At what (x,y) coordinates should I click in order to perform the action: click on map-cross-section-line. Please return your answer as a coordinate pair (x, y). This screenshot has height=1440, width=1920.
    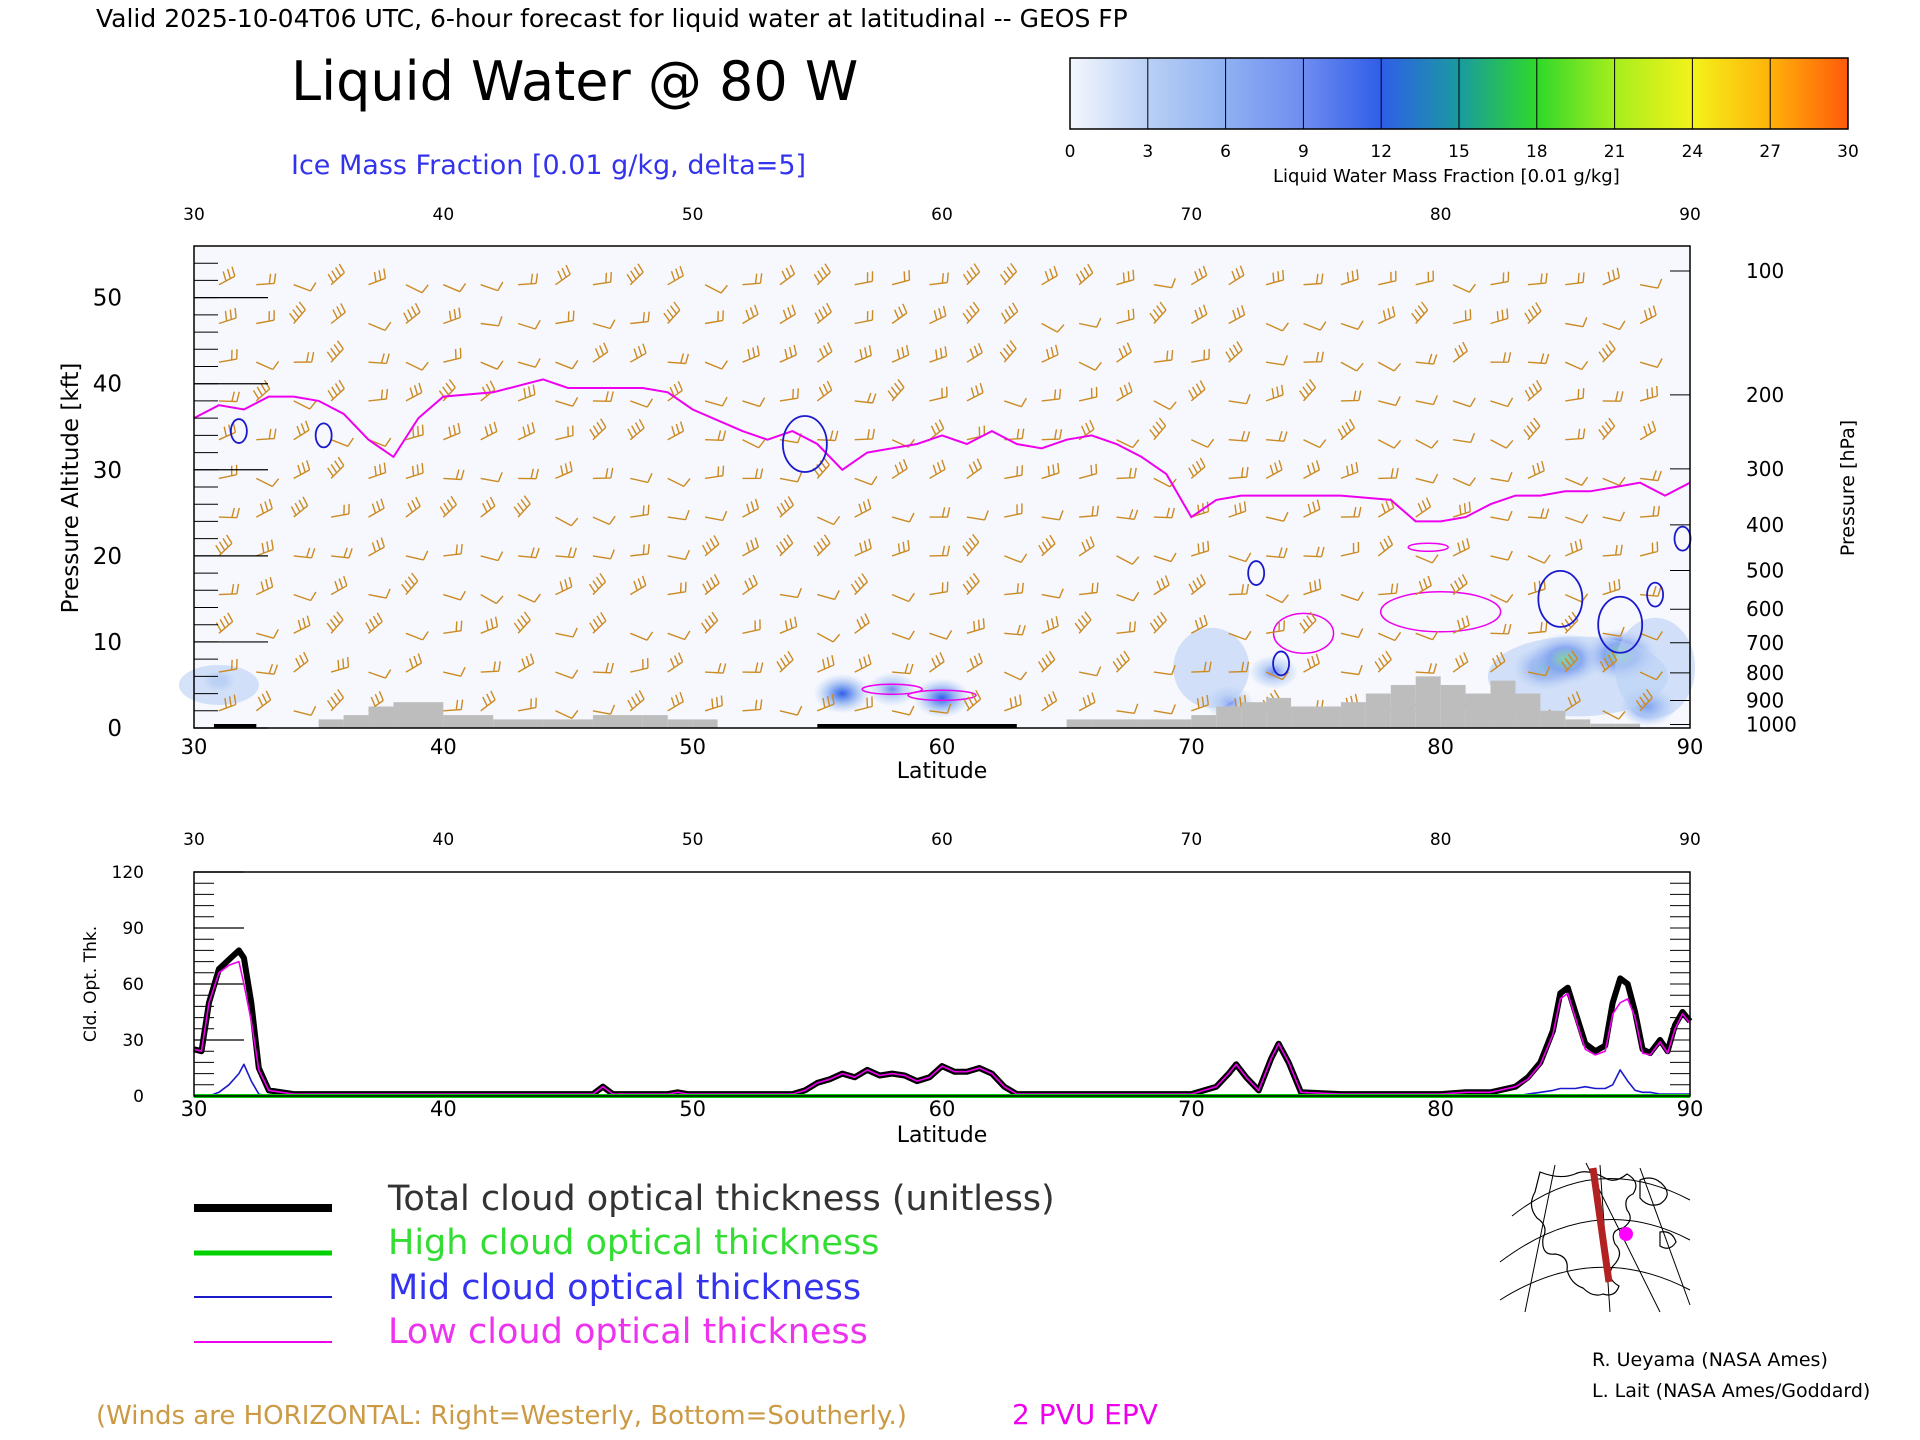
    Looking at the image, I should click on (1601, 1225).